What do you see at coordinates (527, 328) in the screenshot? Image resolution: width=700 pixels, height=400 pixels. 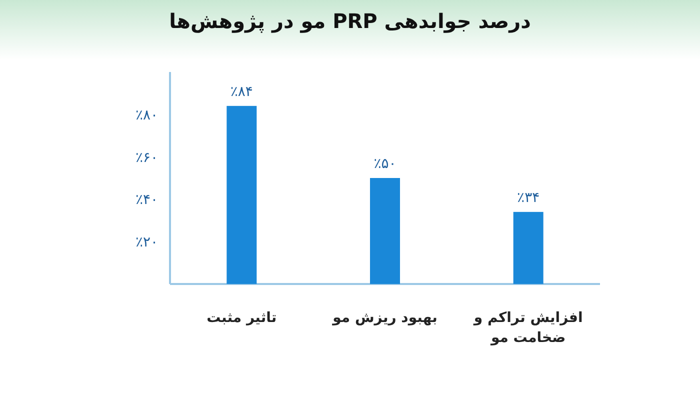 I see `x-tick-label: افزایش تراکم و ضخامت مو` at bounding box center [527, 328].